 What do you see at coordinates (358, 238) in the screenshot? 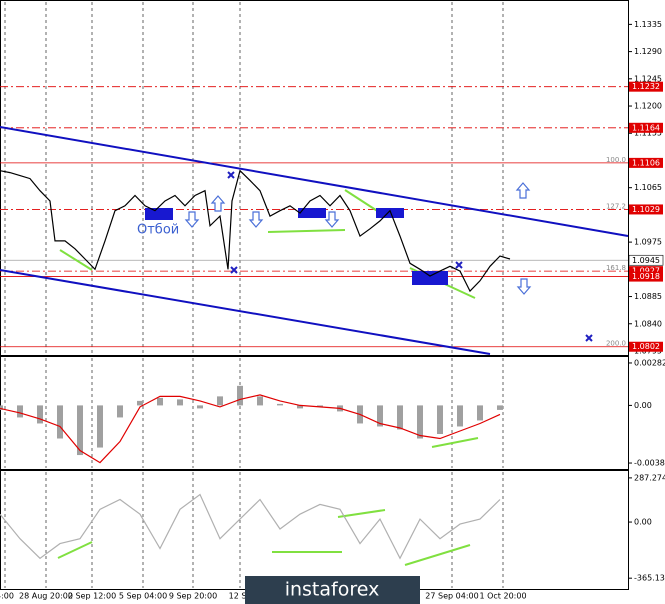
I see `arrows` at bounding box center [358, 238].